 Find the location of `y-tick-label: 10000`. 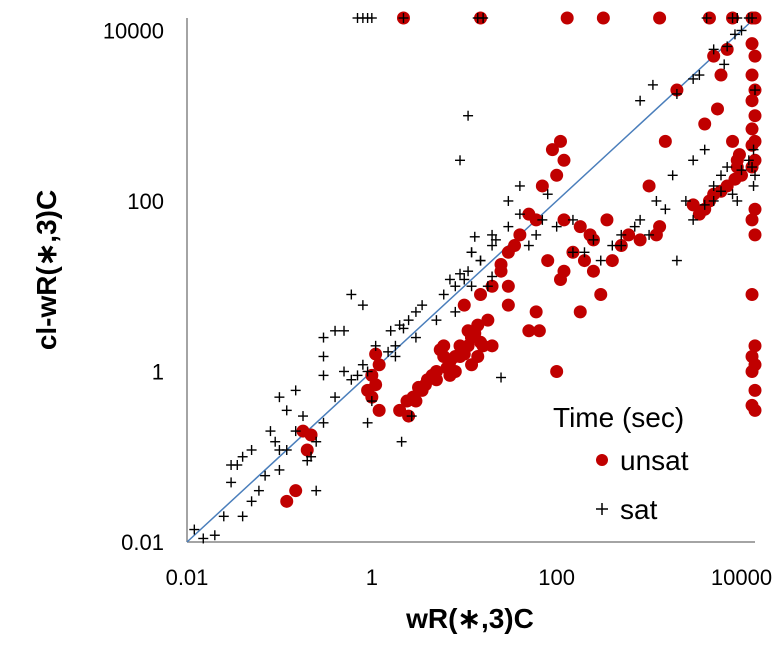

y-tick-label: 10000 is located at coordinates (133, 30).